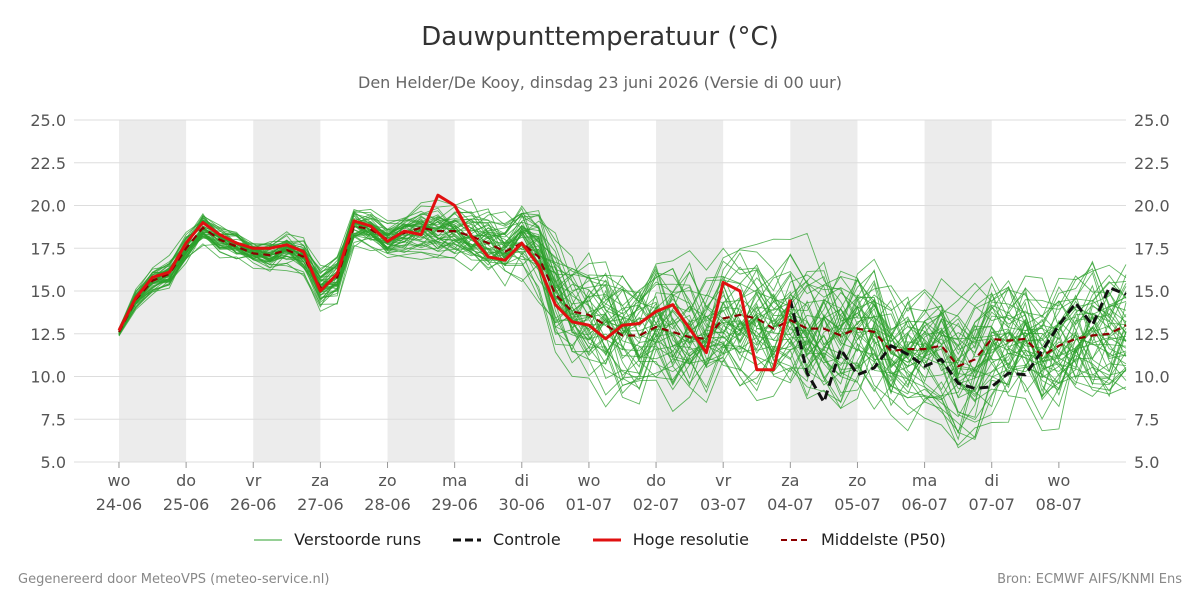 The image size is (1200, 600). I want to click on y-tick-right: 25.0, so click(1152, 120).